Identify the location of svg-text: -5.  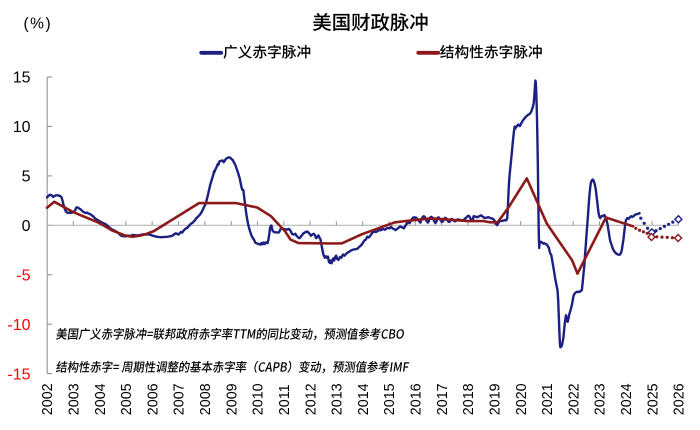
(23, 276).